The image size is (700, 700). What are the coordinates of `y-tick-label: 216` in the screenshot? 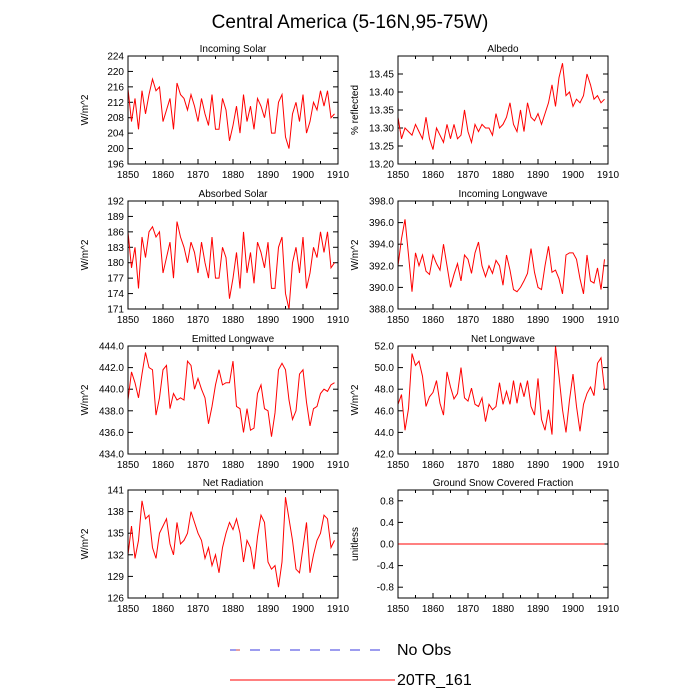 It's located at (115, 87).